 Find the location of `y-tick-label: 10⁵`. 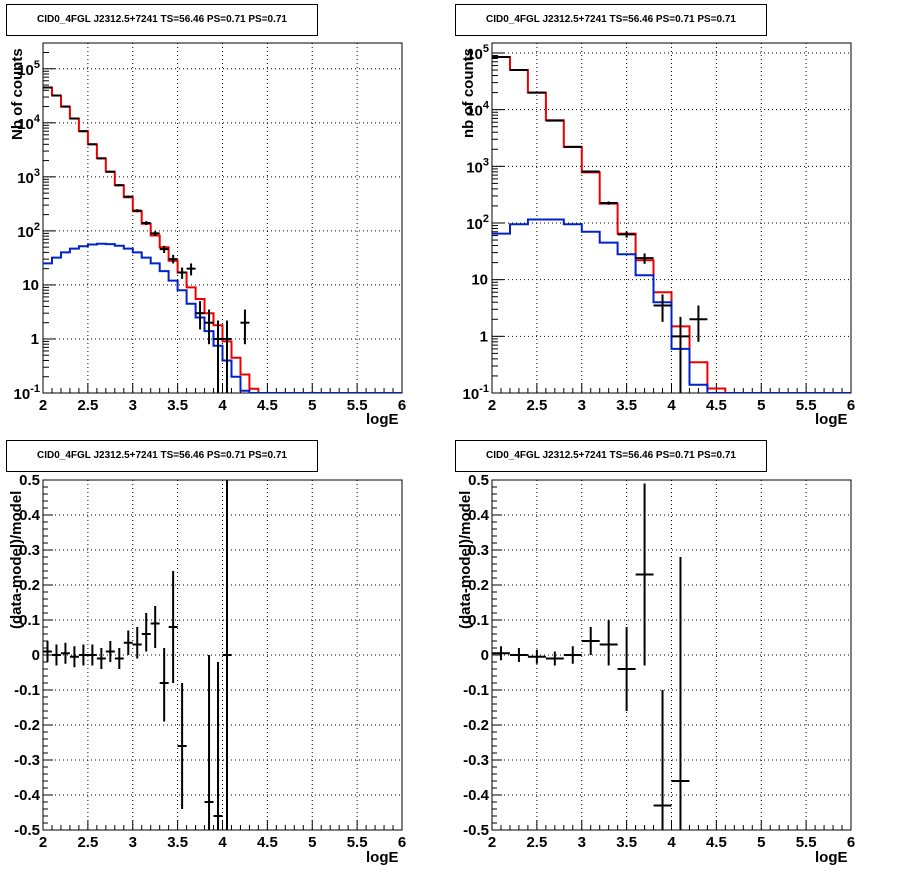

y-tick-label: 10⁵ is located at coordinates (477, 53).